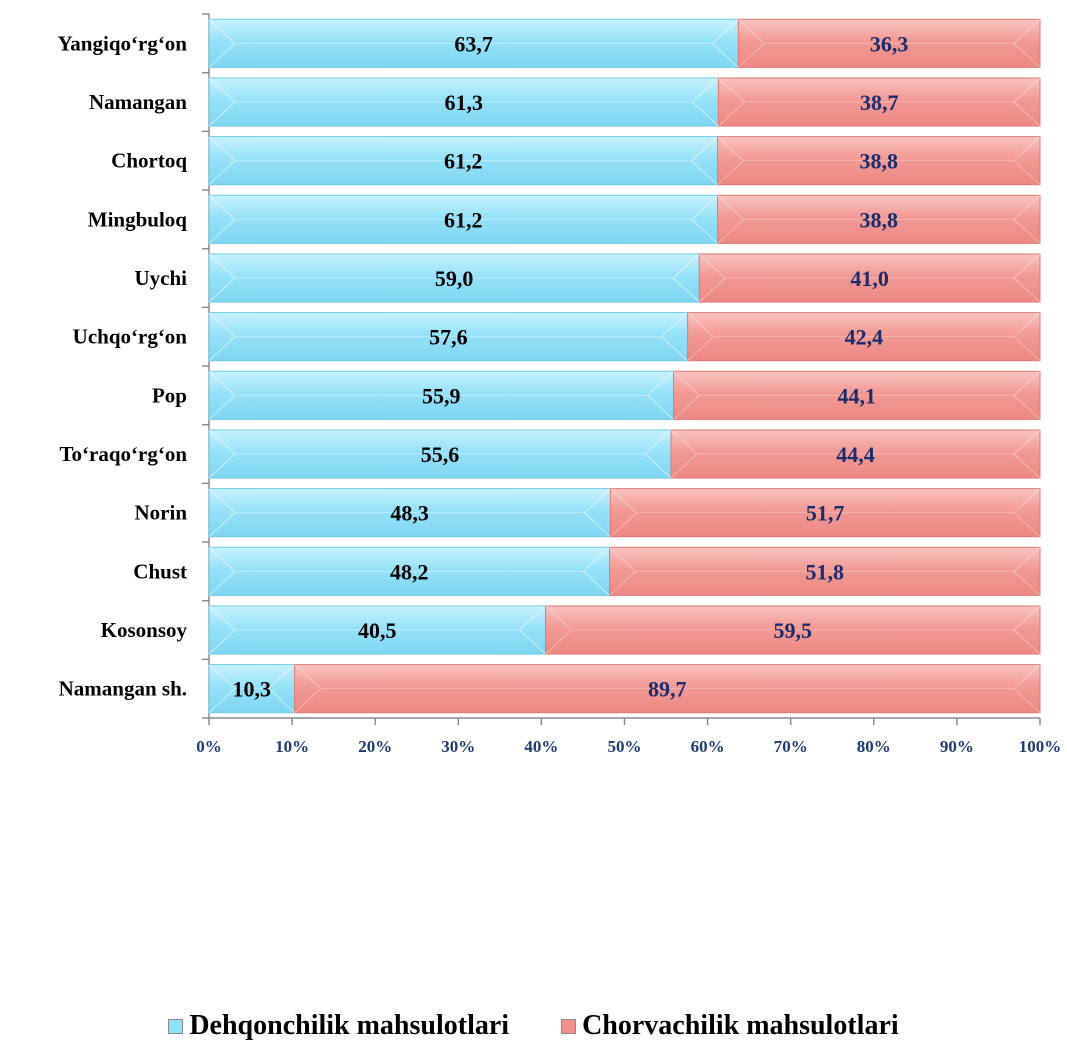  Describe the element at coordinates (161, 278) in the screenshot. I see `category-label: Uychi` at that location.